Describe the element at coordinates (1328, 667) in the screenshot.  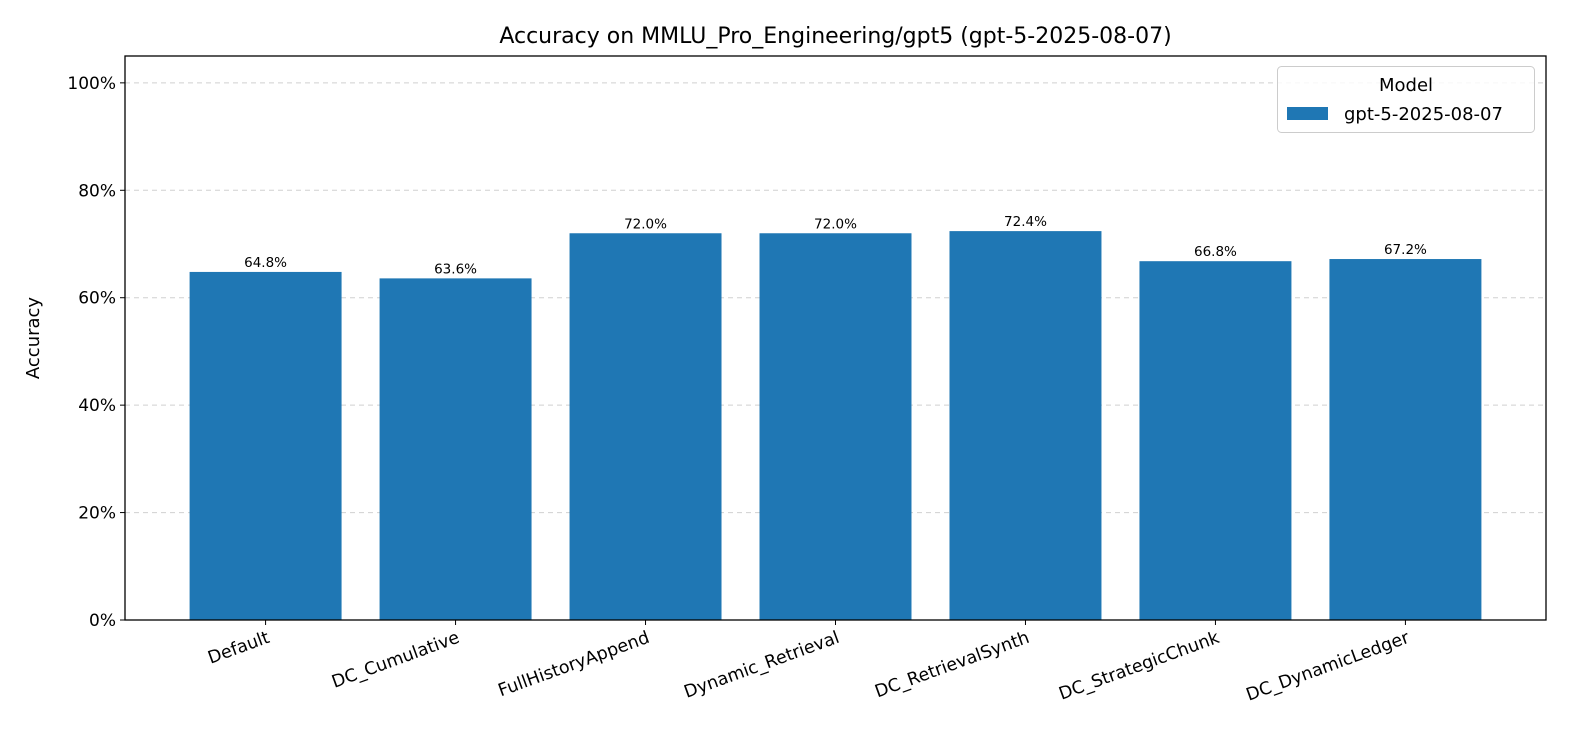
I see `x-tick-label: DC_DynamicLedger` at that location.